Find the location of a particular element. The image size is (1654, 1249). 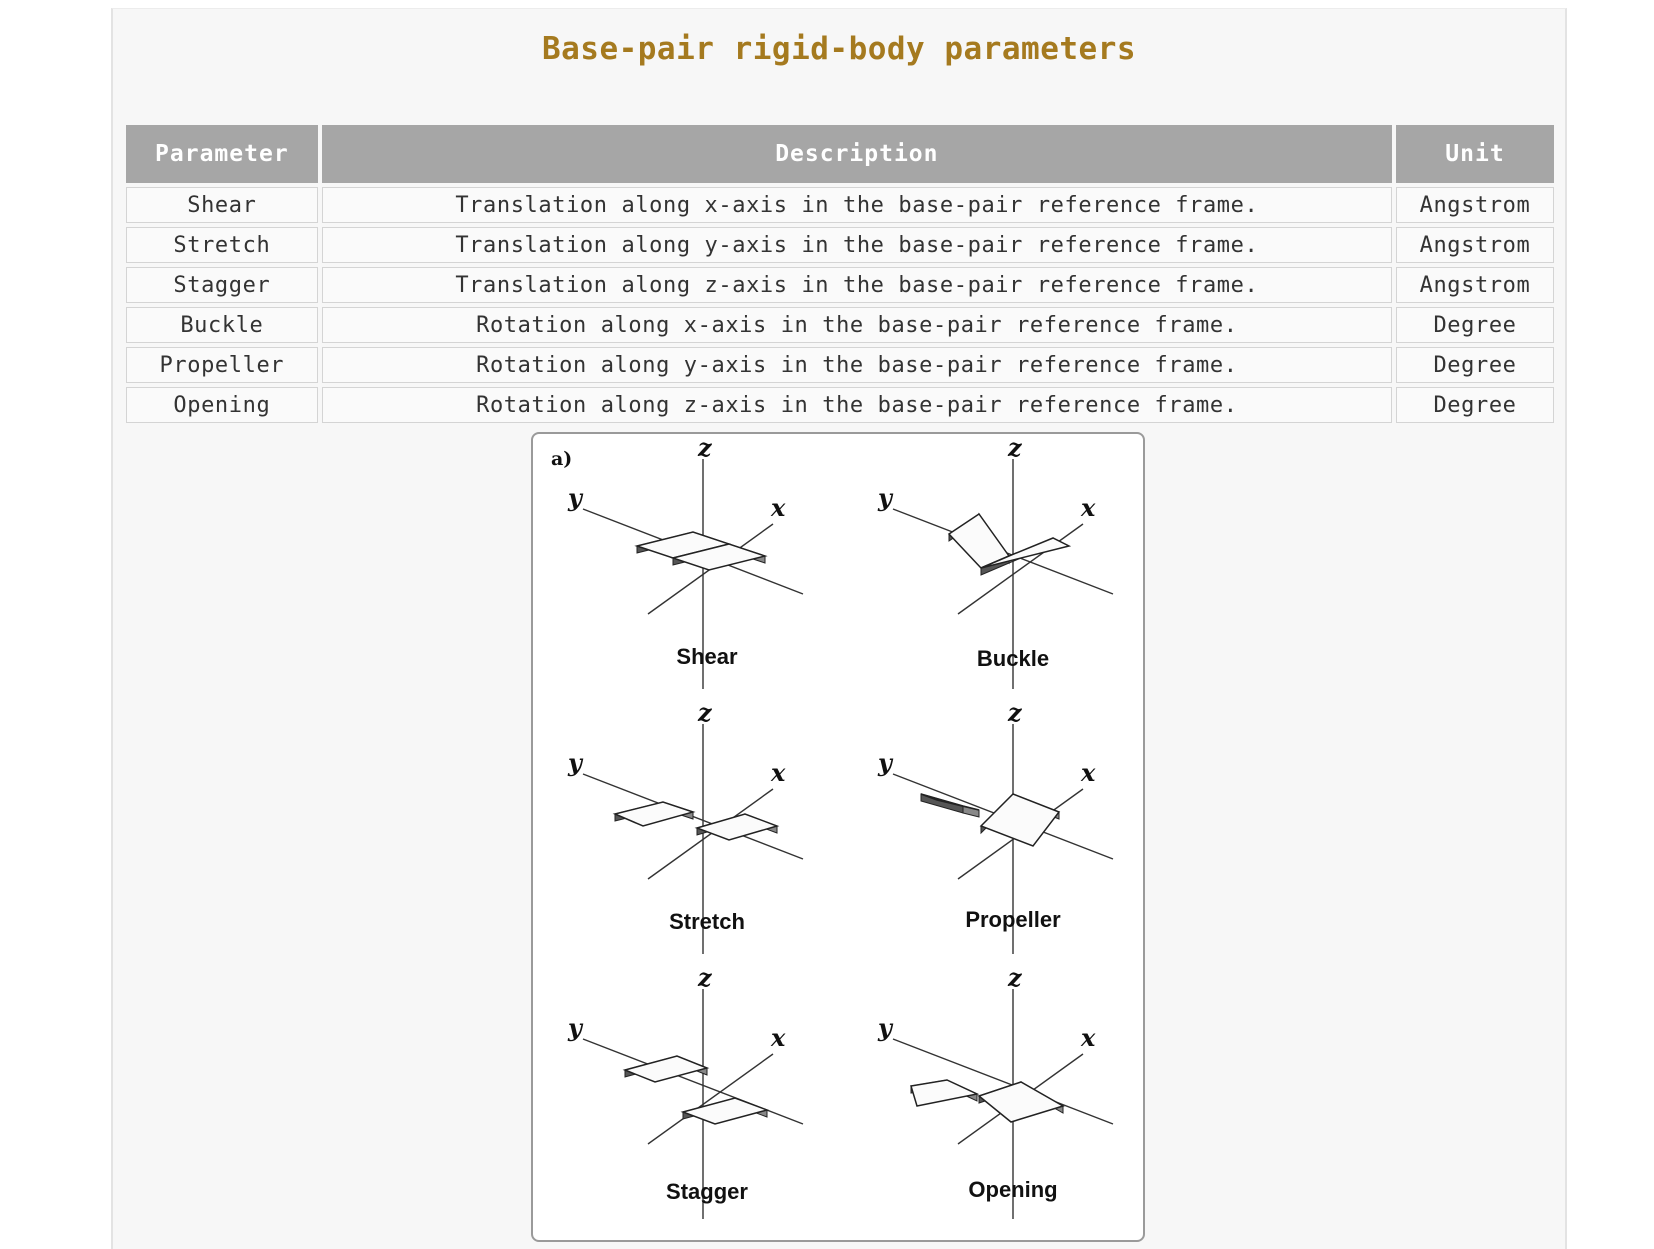

figure-tag: a) is located at coordinates (562, 459).